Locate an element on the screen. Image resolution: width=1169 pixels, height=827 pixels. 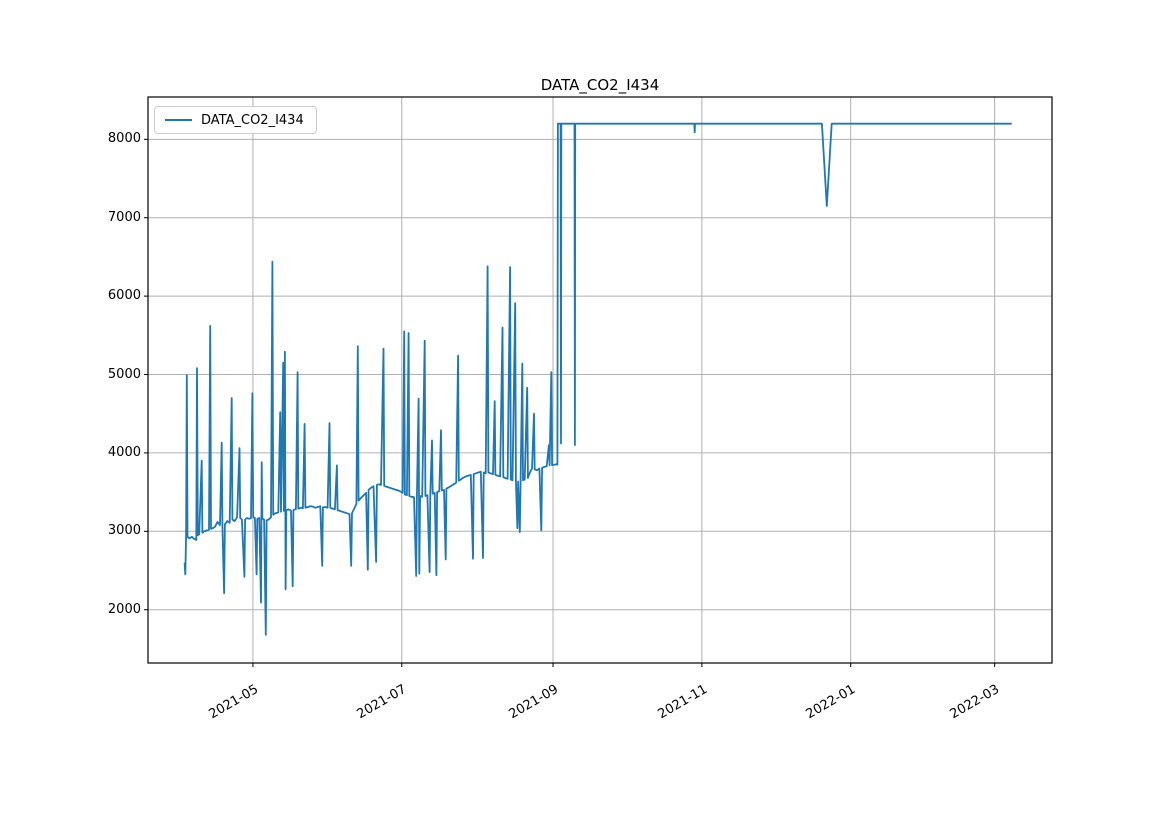
y-tick-label: 5000 is located at coordinates (124, 374).